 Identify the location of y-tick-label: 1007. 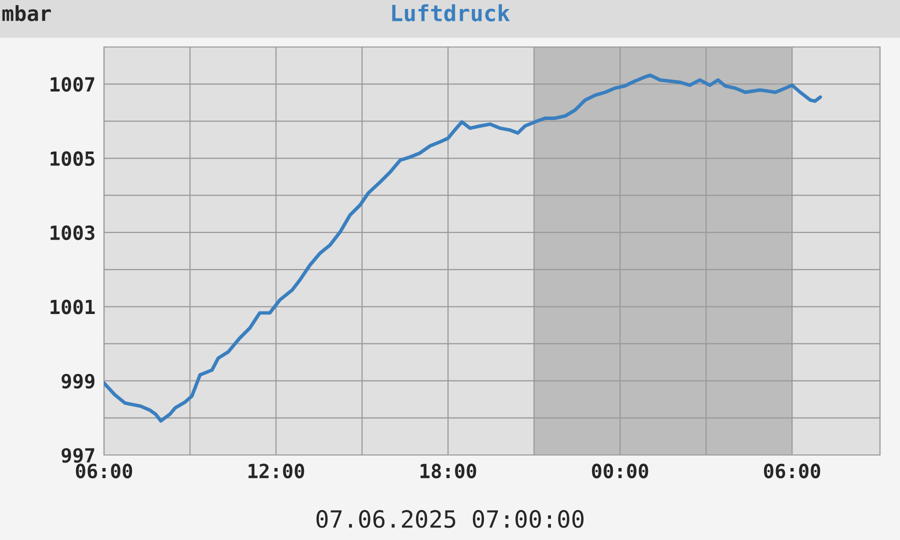
(72, 84).